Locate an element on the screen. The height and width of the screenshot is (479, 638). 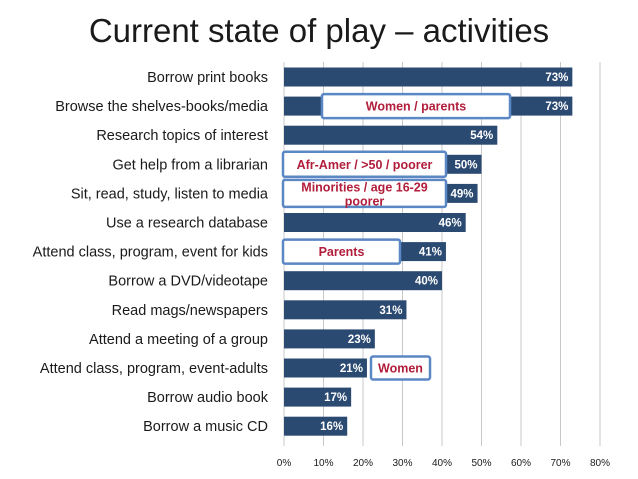
category-label: Borrow audio book is located at coordinates (208, 398).